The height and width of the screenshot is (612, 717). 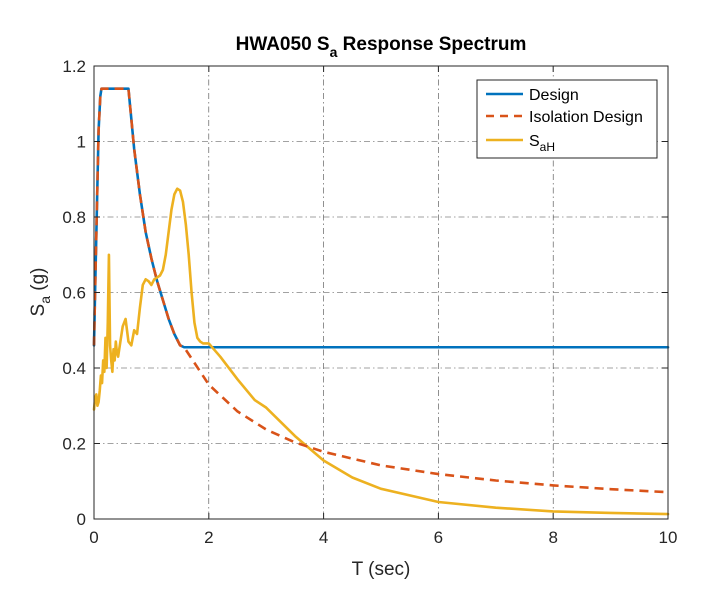 I want to click on y-axis-label: Sa (g), so click(x=40, y=292).